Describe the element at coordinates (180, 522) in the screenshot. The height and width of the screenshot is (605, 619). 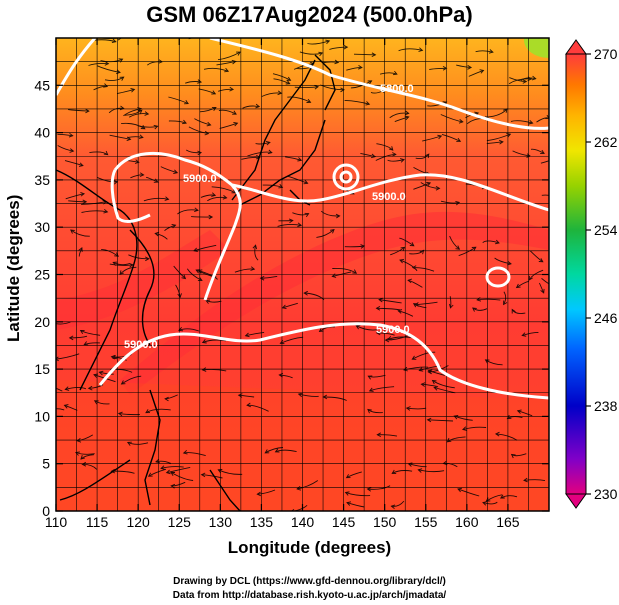
I see `x-tick-label: 125` at that location.